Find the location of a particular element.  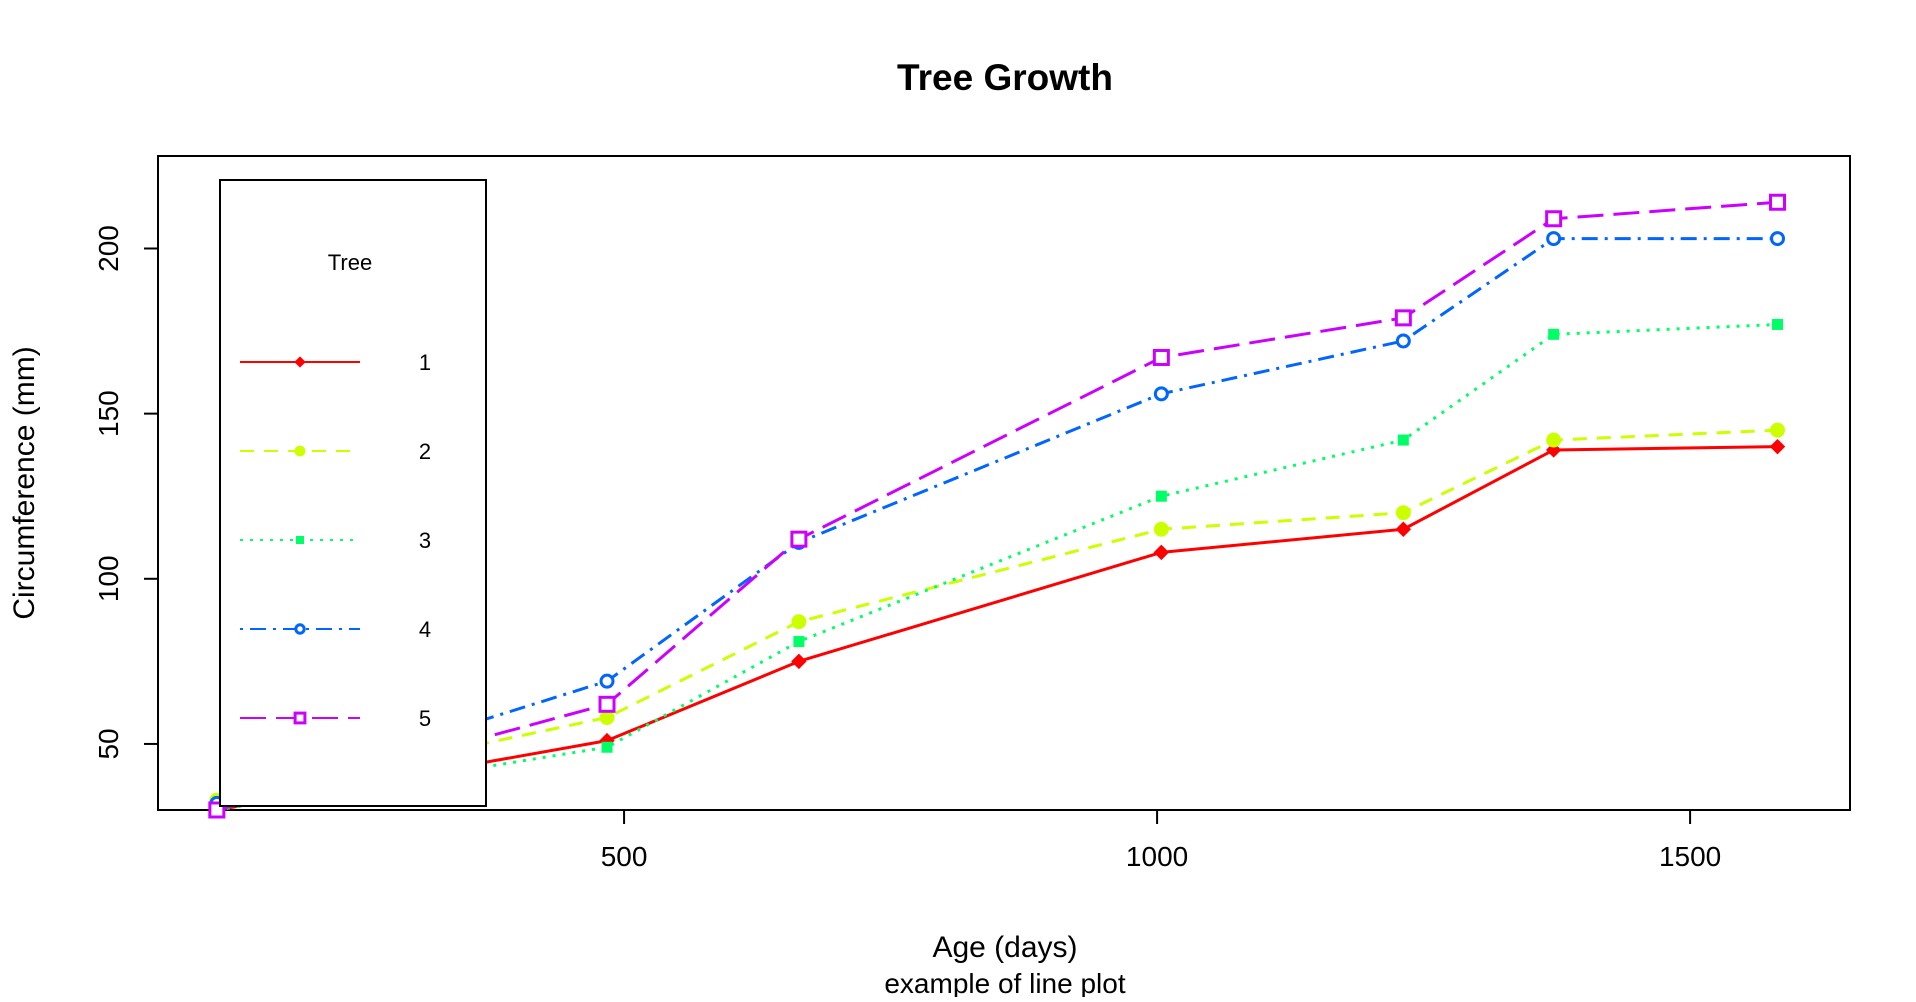

chart-subtitle: example of line plot is located at coordinates (1004, 982).